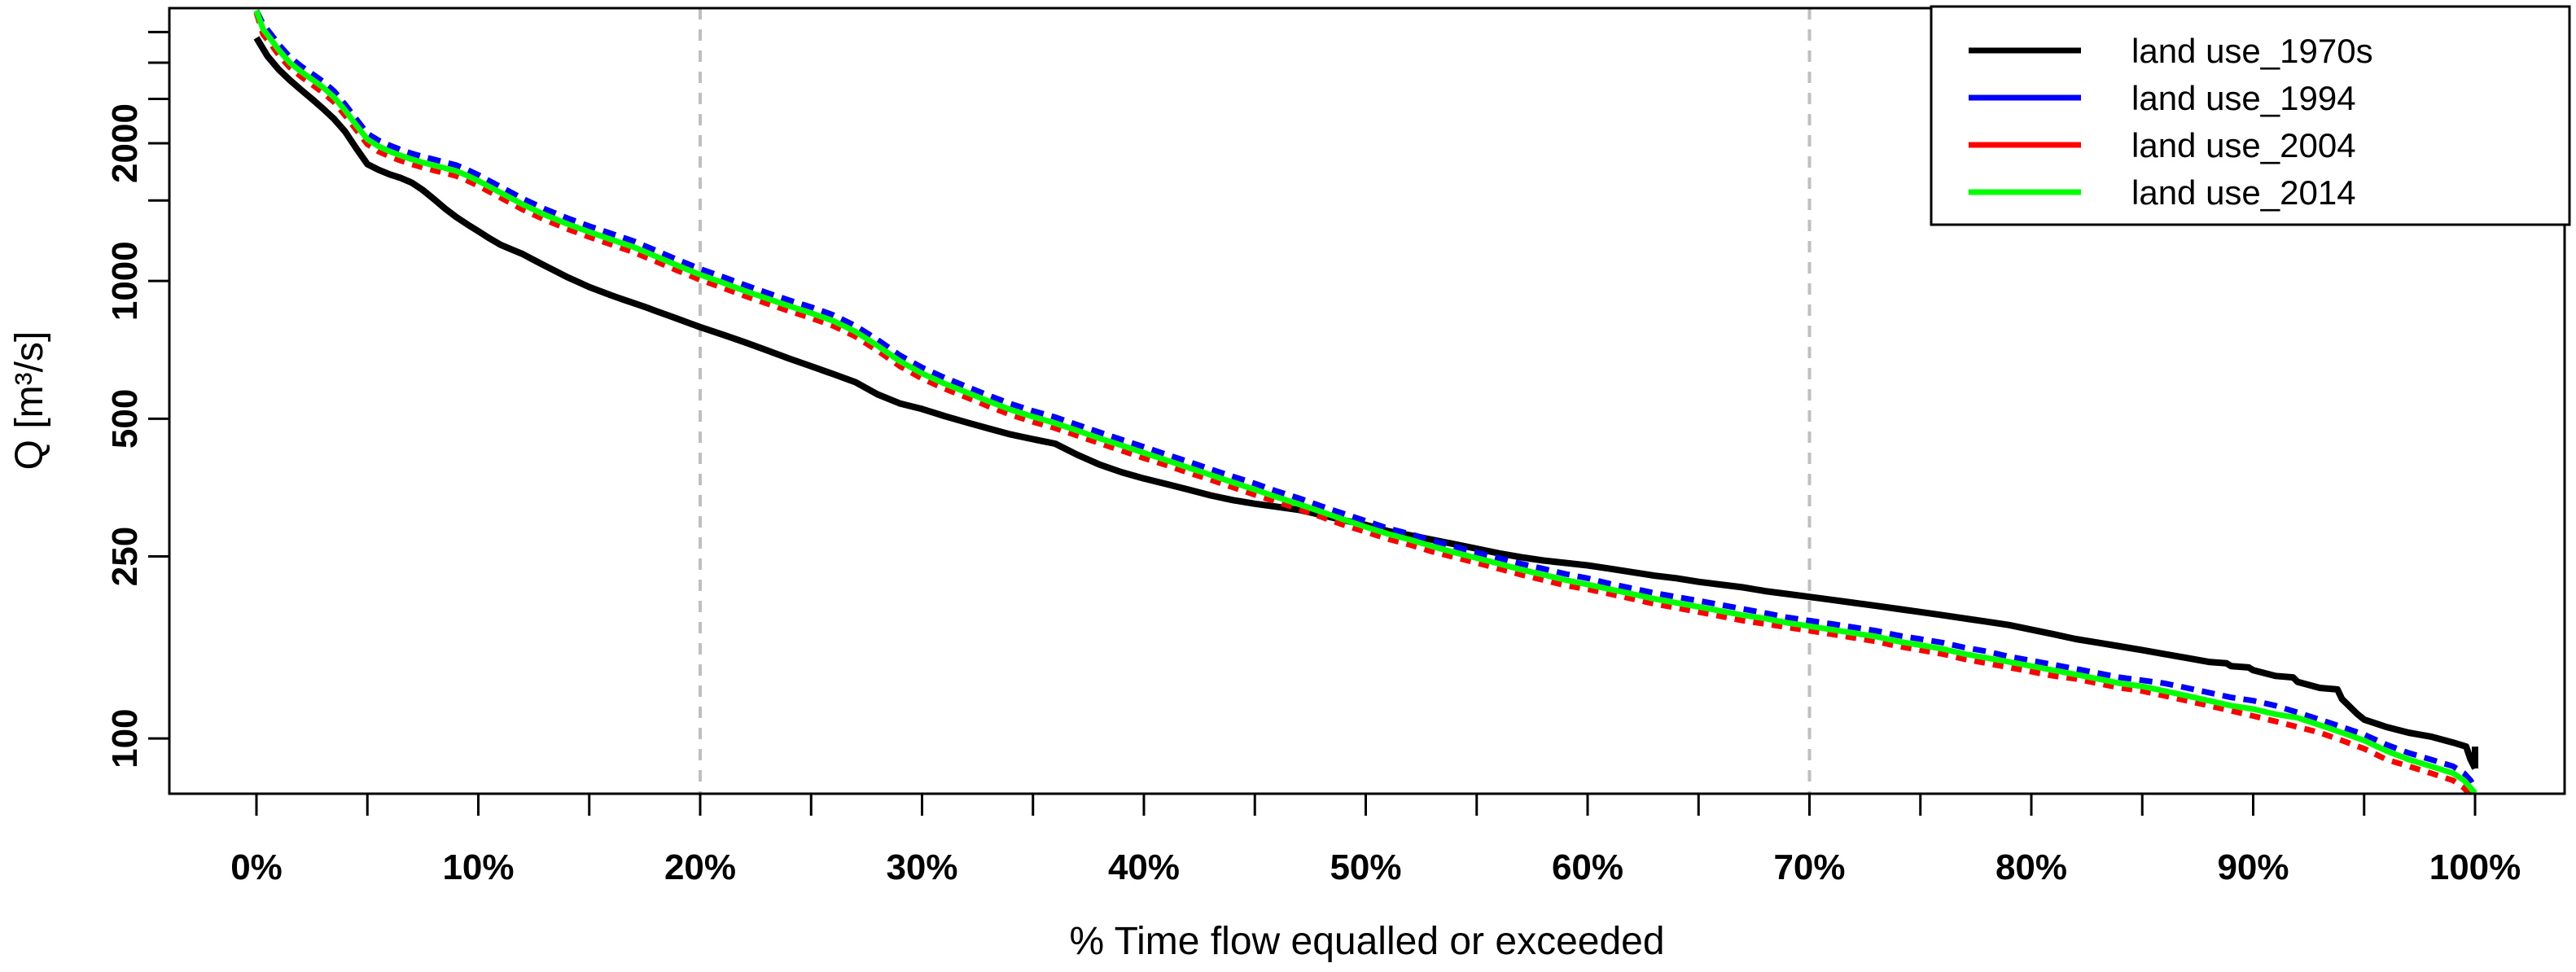 The image size is (2576, 972). Describe the element at coordinates (2253, 867) in the screenshot. I see `x-tick-label: 90%` at that location.